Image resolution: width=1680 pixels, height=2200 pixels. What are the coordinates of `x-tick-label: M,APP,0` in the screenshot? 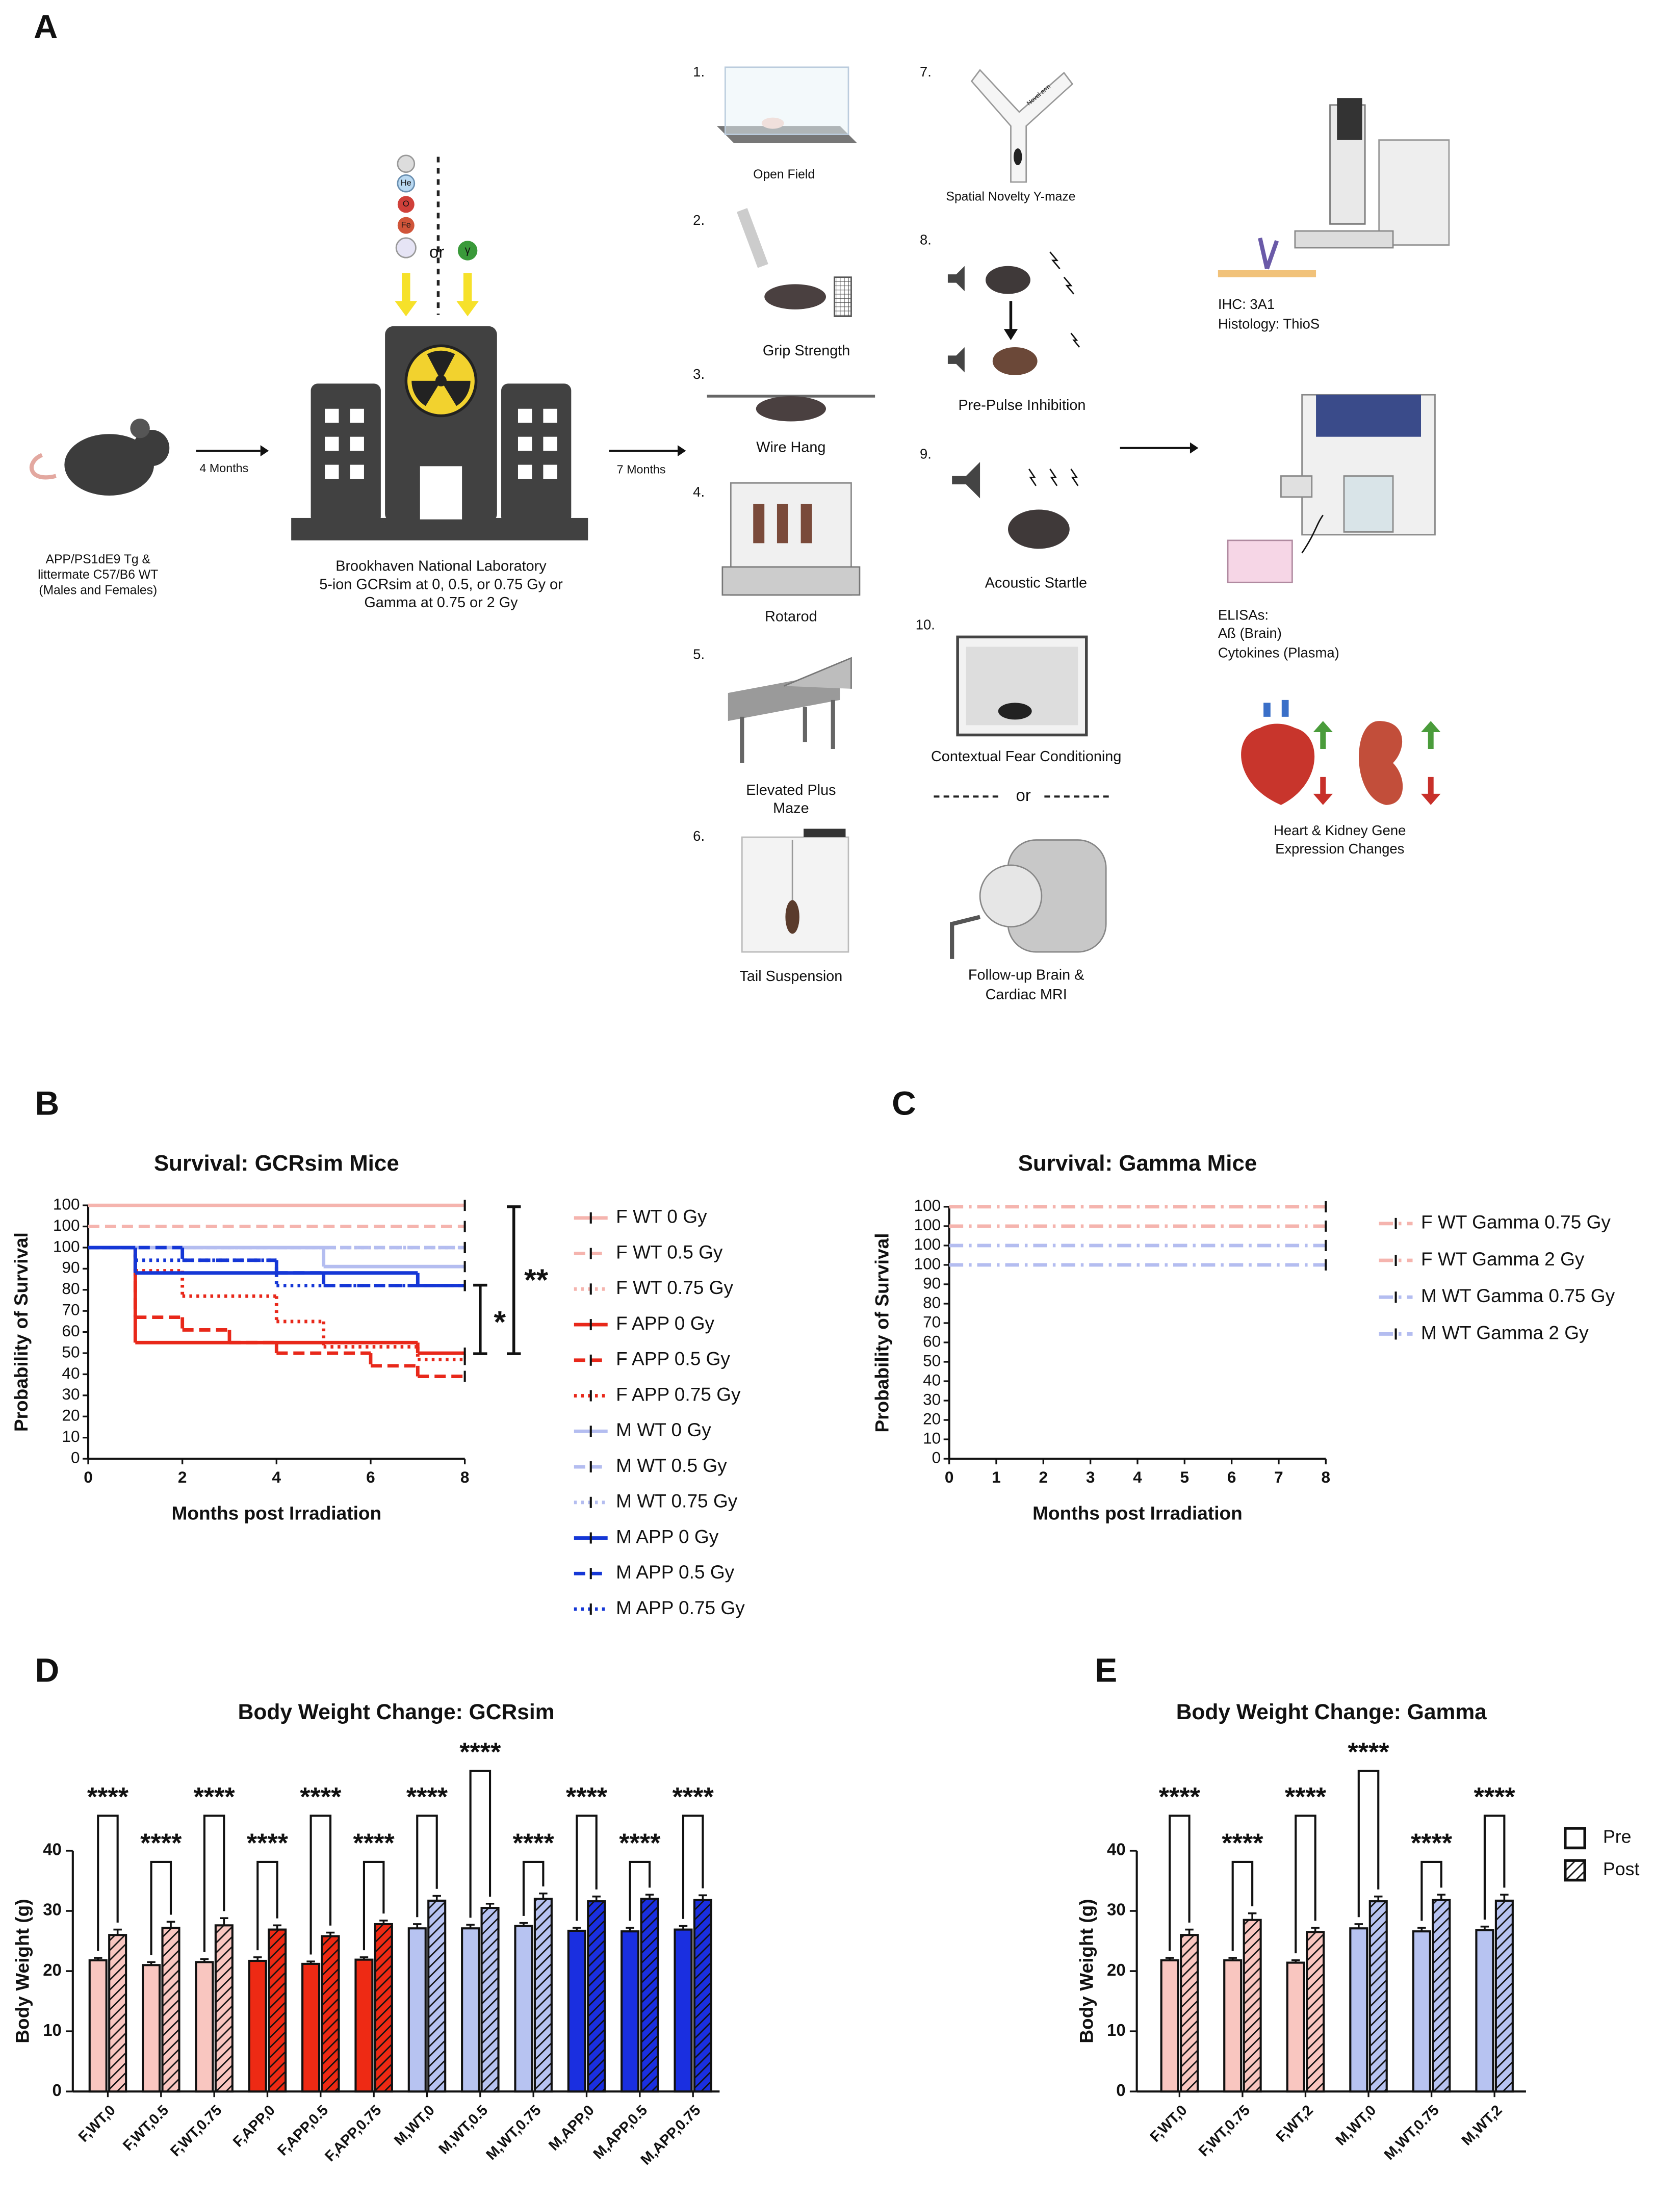 It's located at (572, 2128).